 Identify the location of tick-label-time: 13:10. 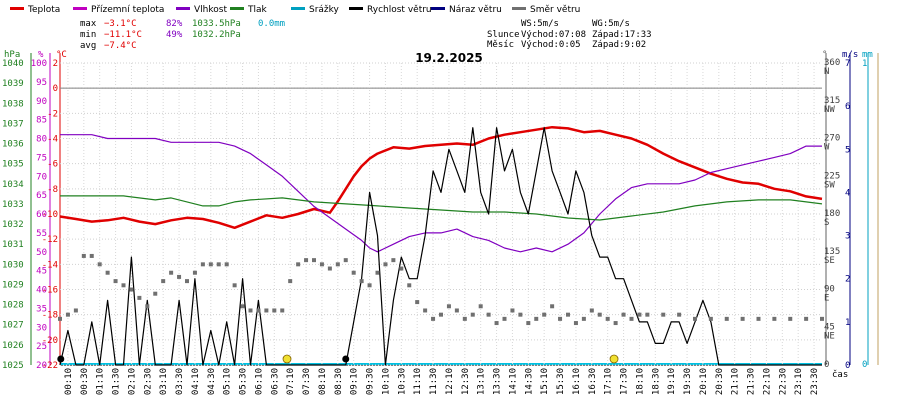
(482, 381).